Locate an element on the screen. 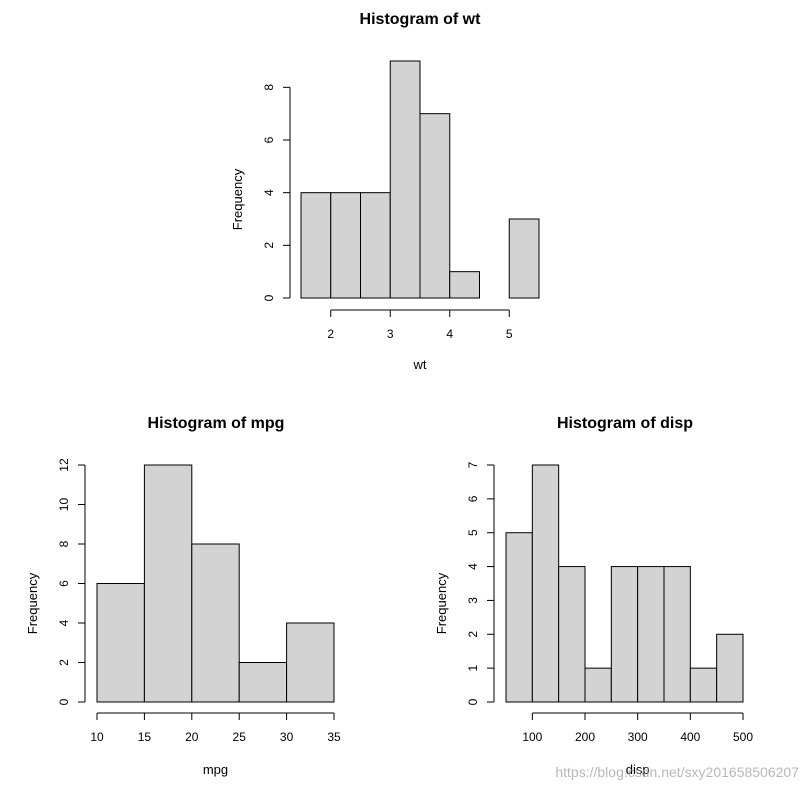  chart-title: Histogram of mpg is located at coordinates (216, 423).